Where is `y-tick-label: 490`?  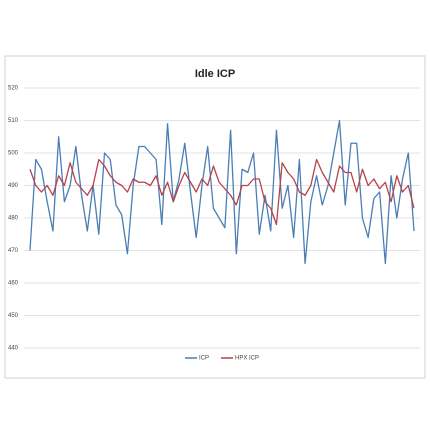 y-tick-label: 490 is located at coordinates (13, 186).